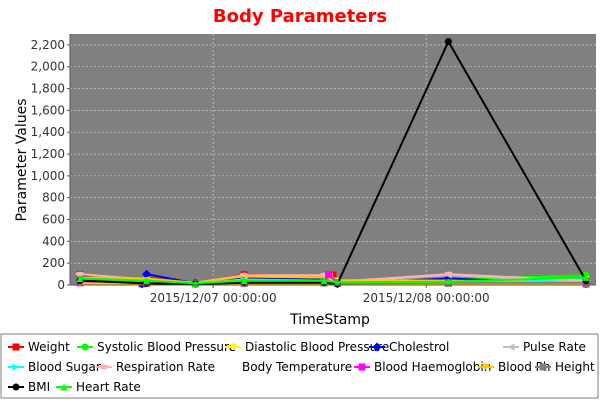 This screenshot has height=404, width=600. I want to click on legend-label: Systolic Blood Pressure, so click(166, 347).